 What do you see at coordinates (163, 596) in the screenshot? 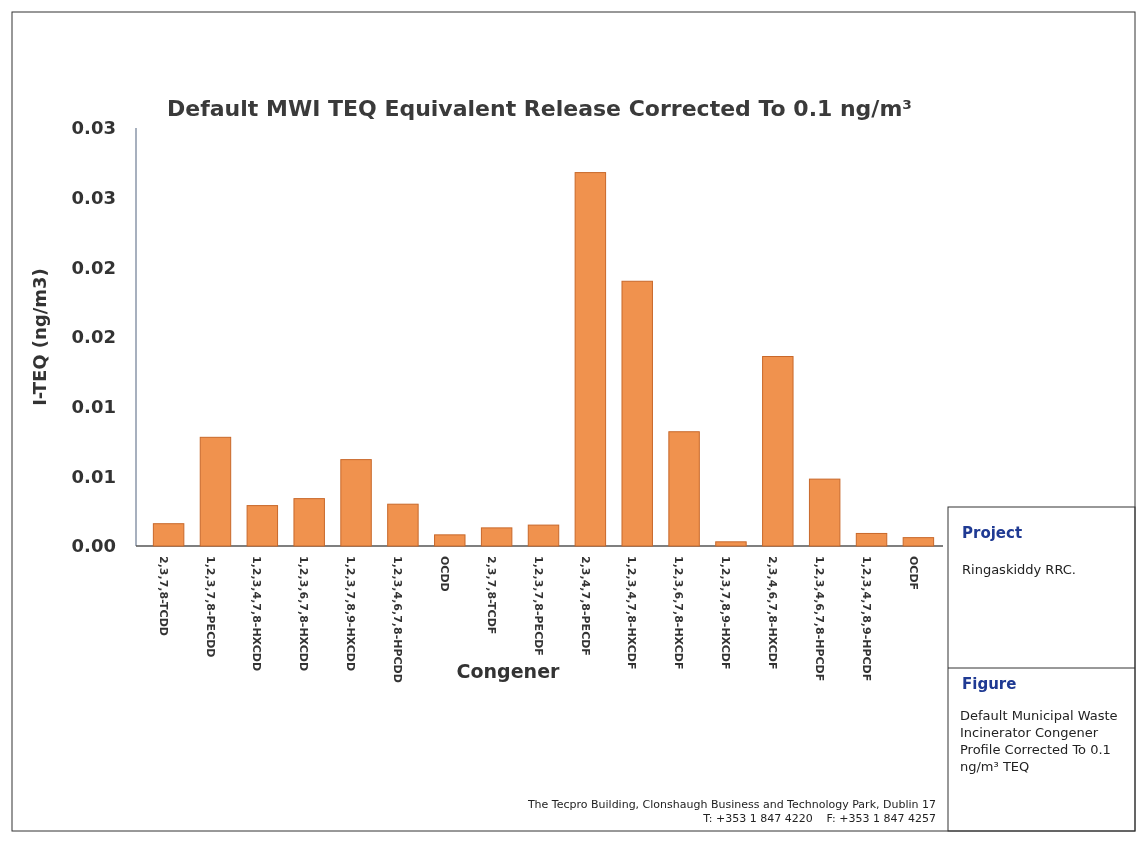
I see `x-tick-label: 2,3,7,8-TCDD` at bounding box center [163, 596].